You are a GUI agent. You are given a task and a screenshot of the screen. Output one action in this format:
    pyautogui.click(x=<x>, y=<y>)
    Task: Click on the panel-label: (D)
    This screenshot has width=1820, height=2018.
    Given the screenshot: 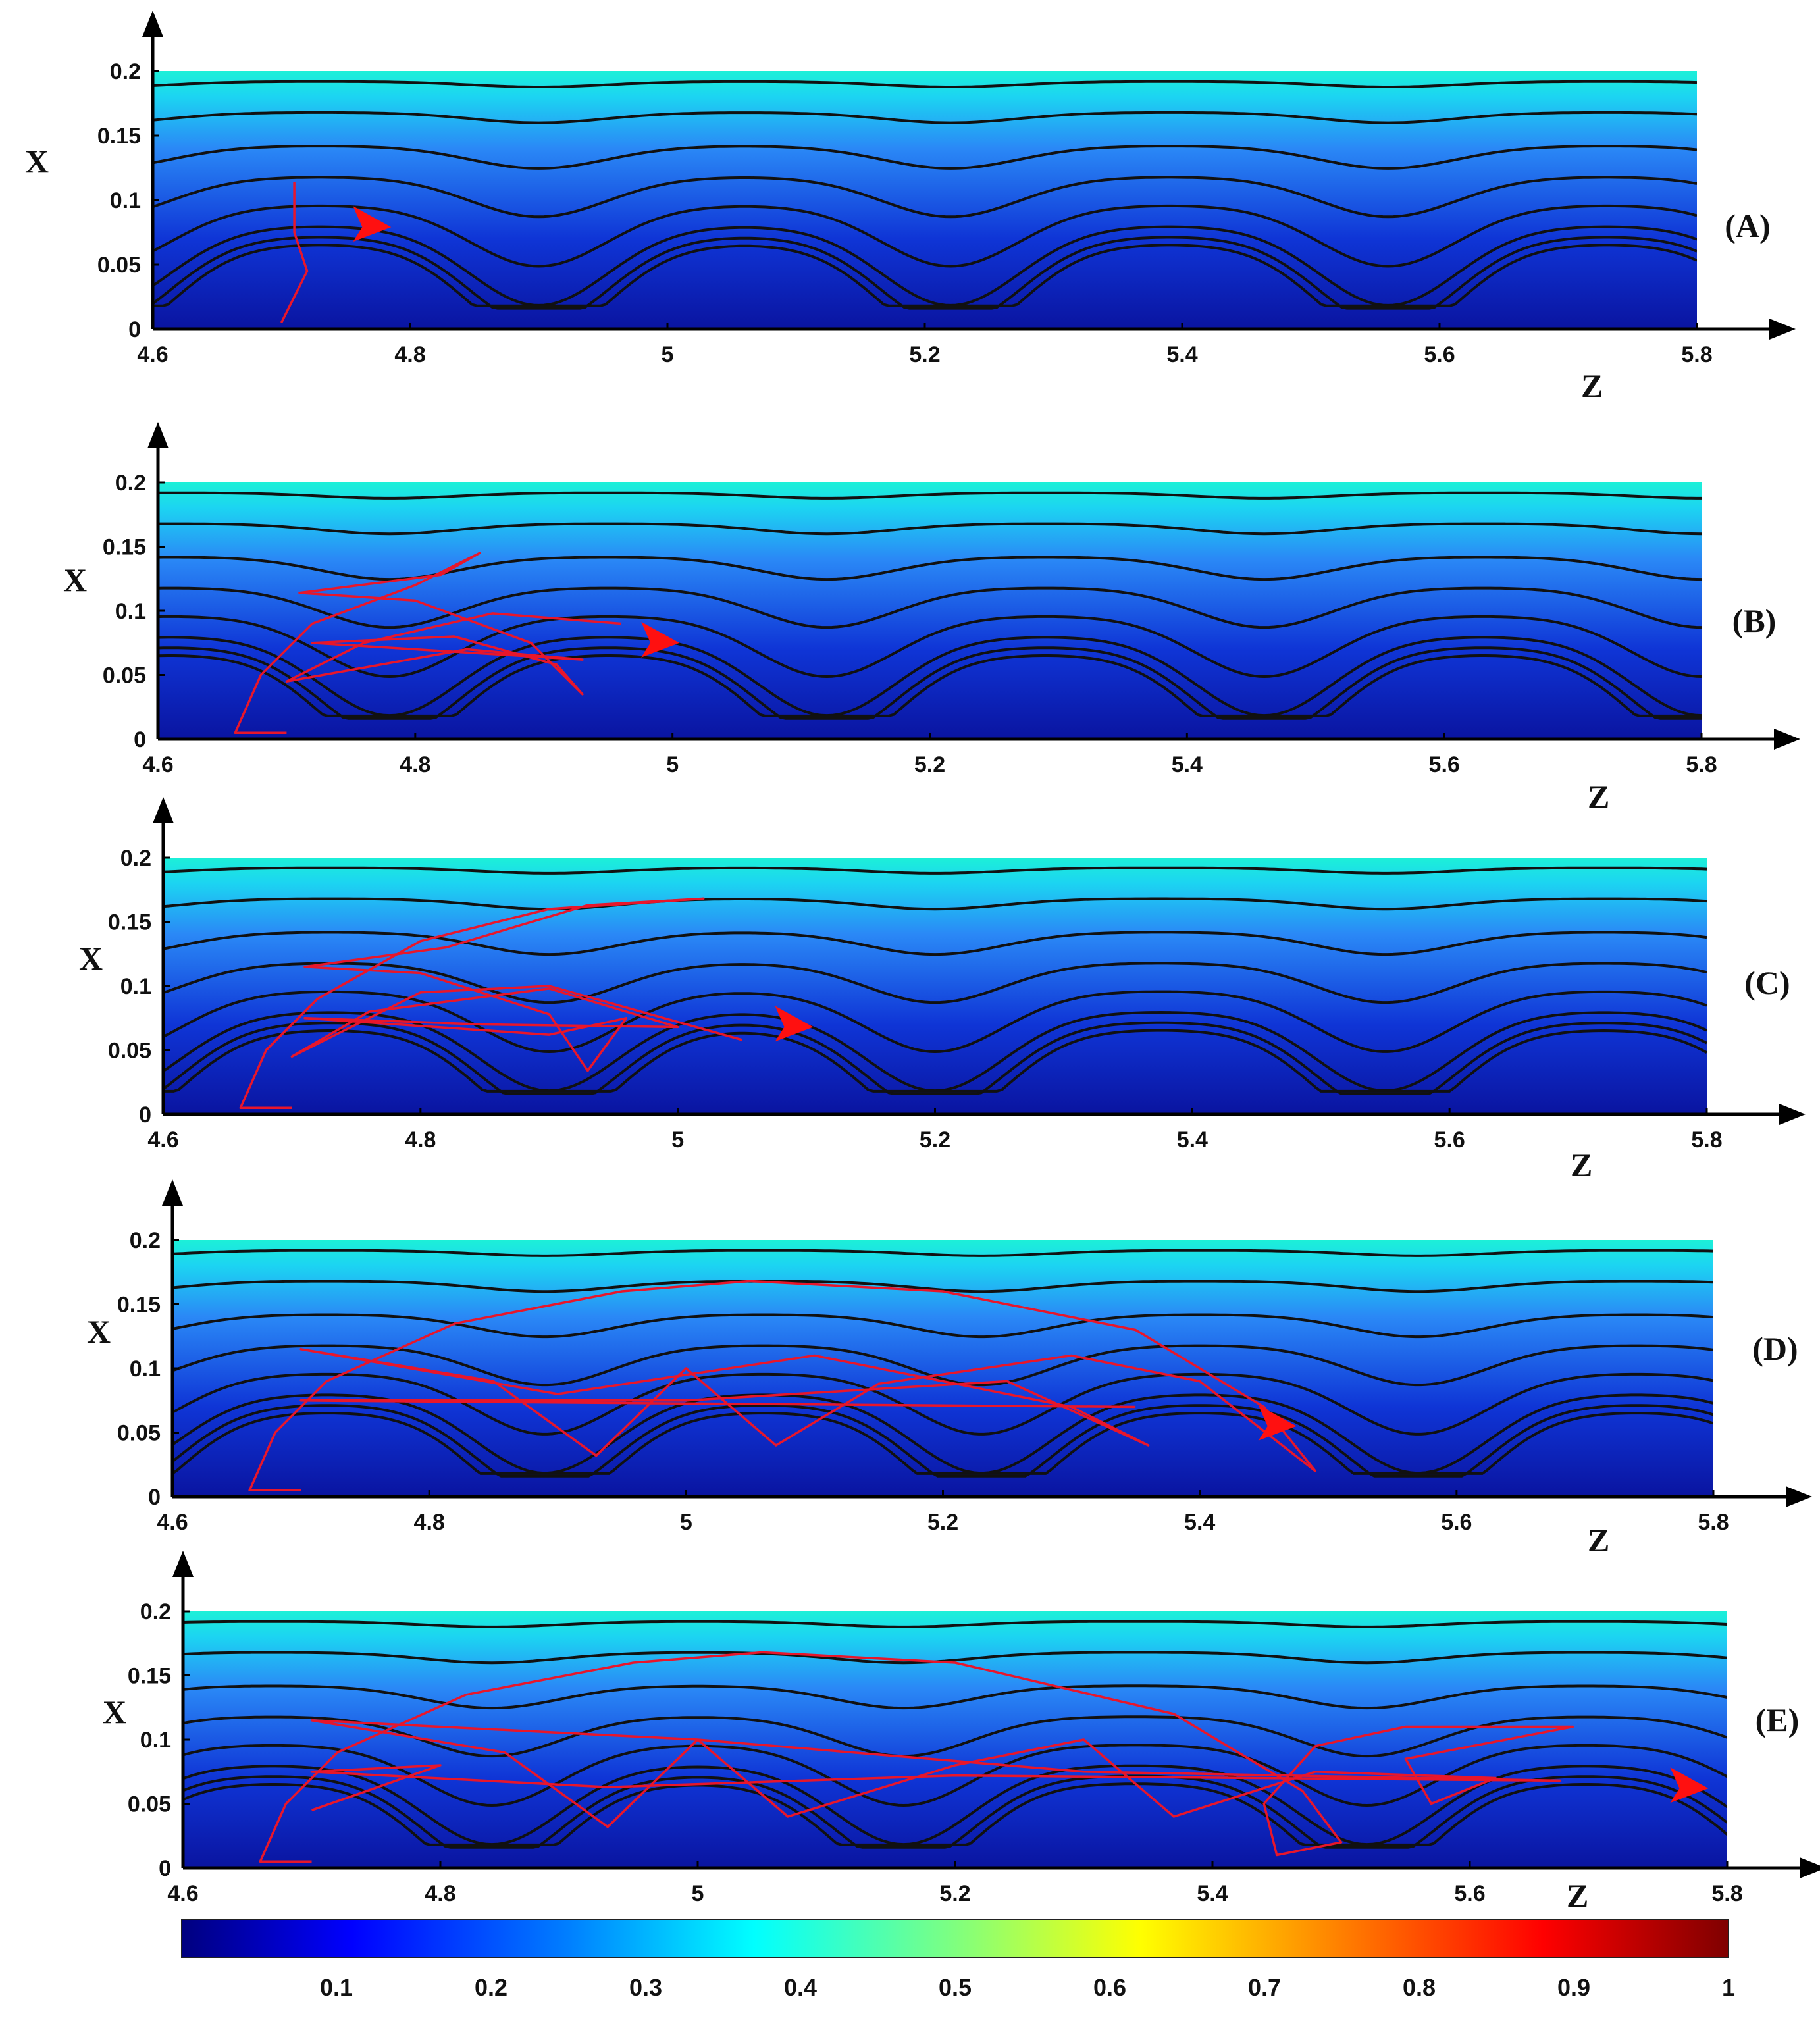 What is the action you would take?
    pyautogui.click(x=1775, y=1348)
    